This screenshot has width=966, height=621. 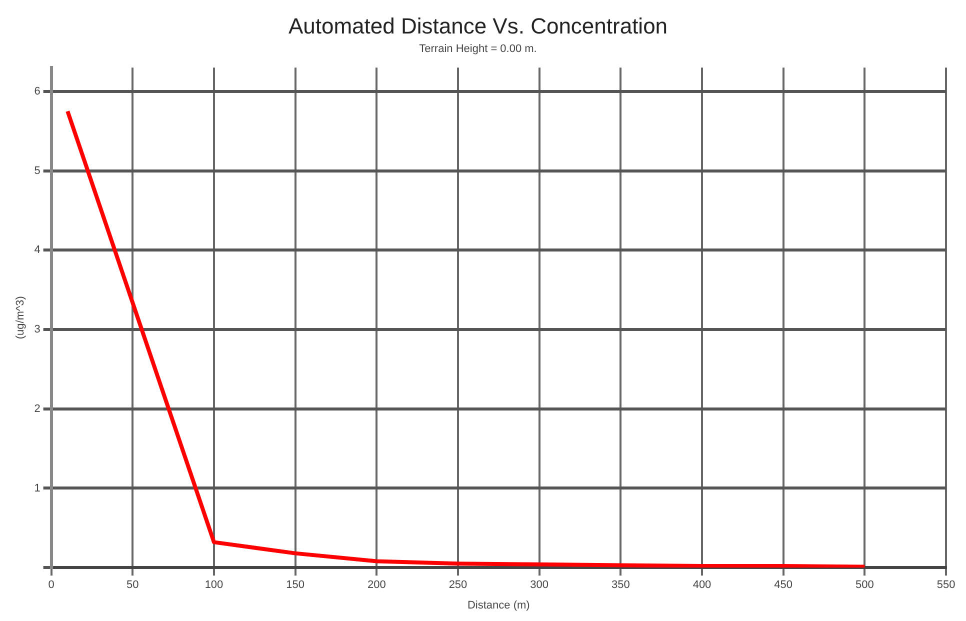 What do you see at coordinates (498, 605) in the screenshot?
I see `x-axis-title: Distance (m)` at bounding box center [498, 605].